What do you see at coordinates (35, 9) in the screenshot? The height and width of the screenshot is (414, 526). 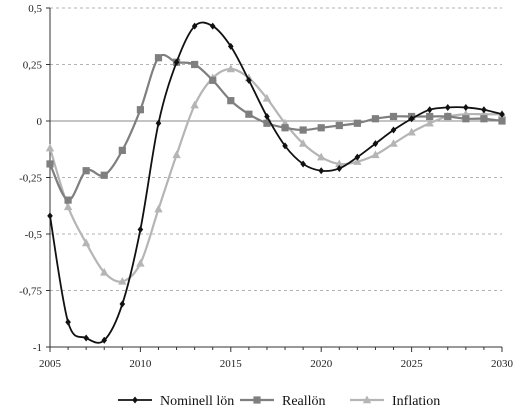 I see `y-tick-label: 0,5` at bounding box center [35, 9].